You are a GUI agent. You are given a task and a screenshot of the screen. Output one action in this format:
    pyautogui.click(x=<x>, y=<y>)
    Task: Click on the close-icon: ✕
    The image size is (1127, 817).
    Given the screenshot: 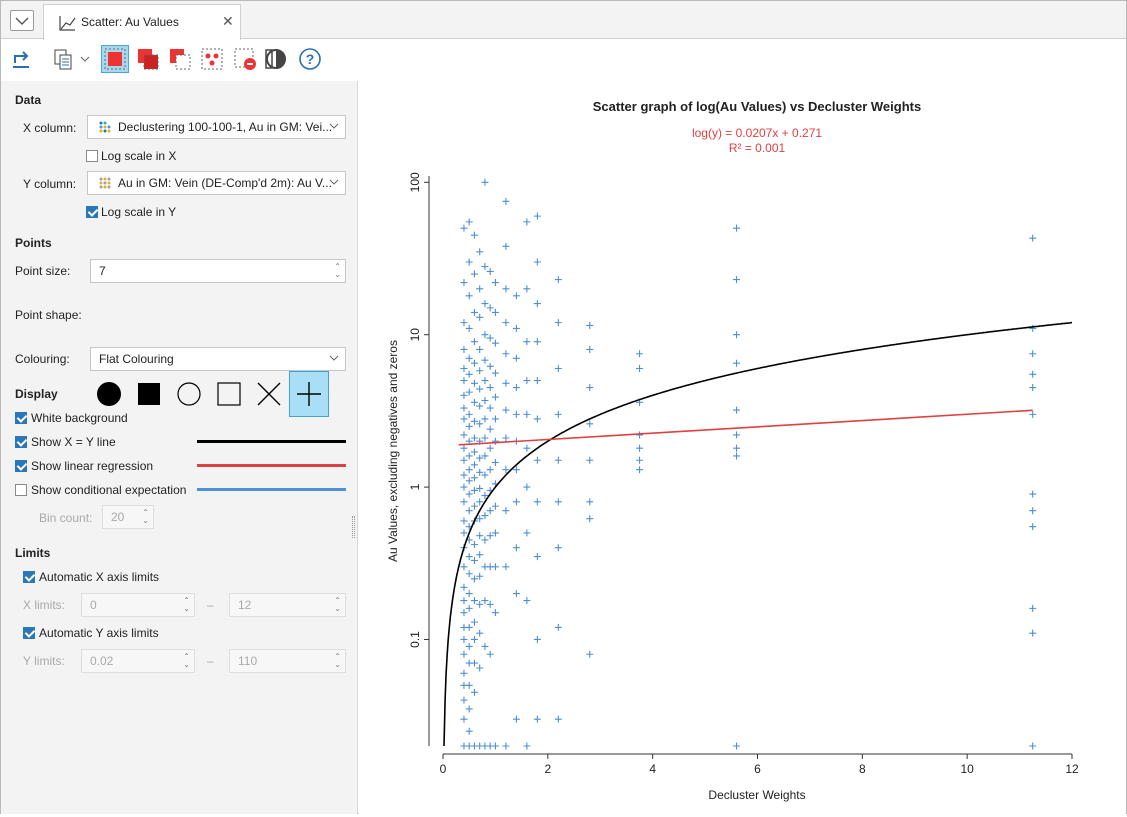 What is the action you would take?
    pyautogui.click(x=228, y=21)
    